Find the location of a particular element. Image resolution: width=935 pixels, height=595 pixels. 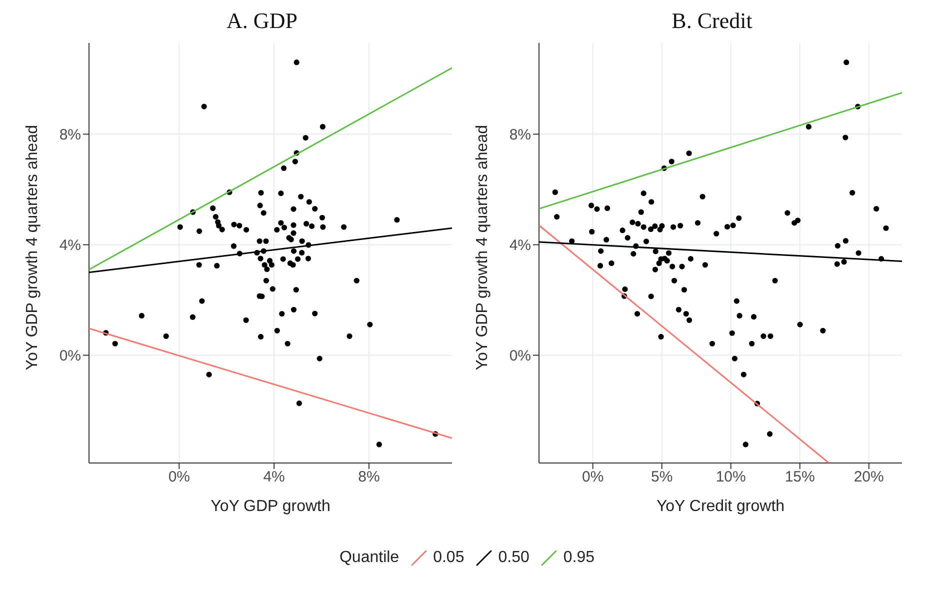

chart-title: B. Credit is located at coordinates (712, 21).